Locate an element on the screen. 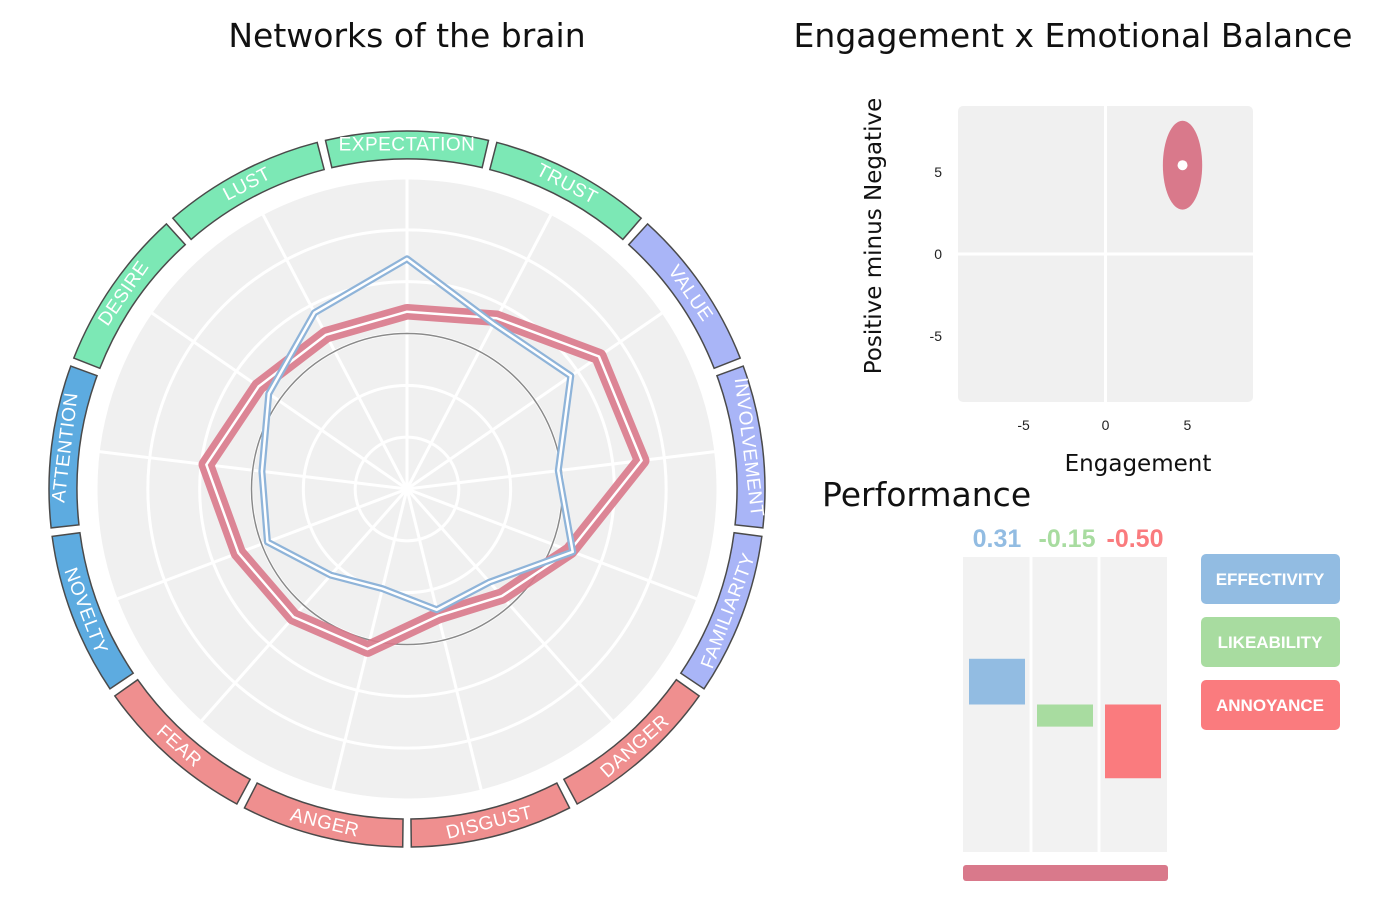  performance-value-labels: 0.31 -0.15 -0.50 is located at coordinates (1068, 539).